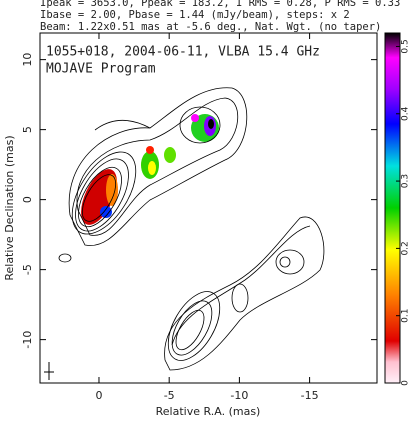 This screenshot has height=424, width=410. I want to click on plot-subtitle: MOJAVE Program, so click(101, 69).